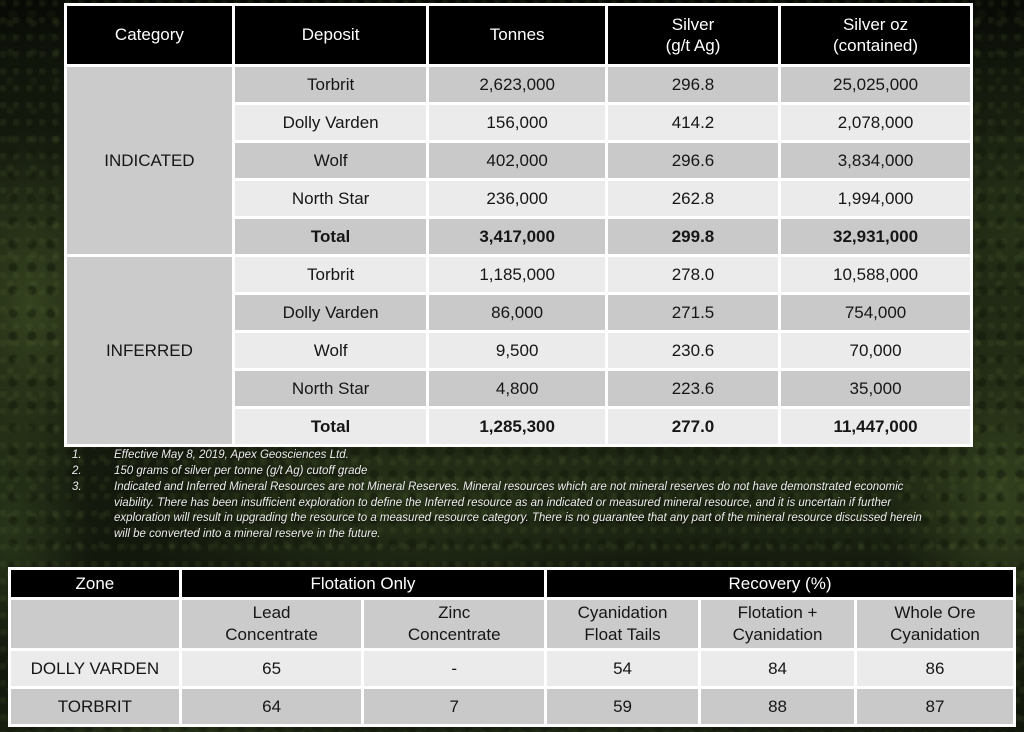 Image resolution: width=1024 pixels, height=732 pixels. What do you see at coordinates (623, 624) in the screenshot?
I see `sub-header-cyanidation-float-tails: Cyanidation Float Tails` at bounding box center [623, 624].